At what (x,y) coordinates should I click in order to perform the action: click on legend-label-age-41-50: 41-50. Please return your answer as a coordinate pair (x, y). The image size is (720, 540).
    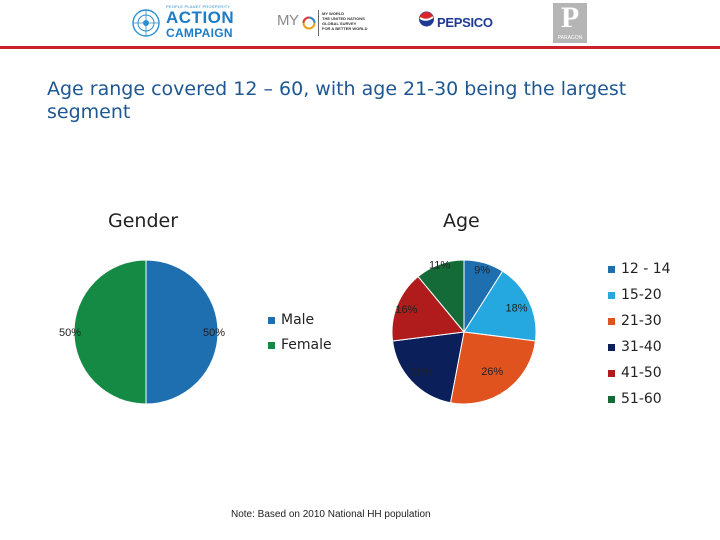
    Looking at the image, I should click on (641, 373).